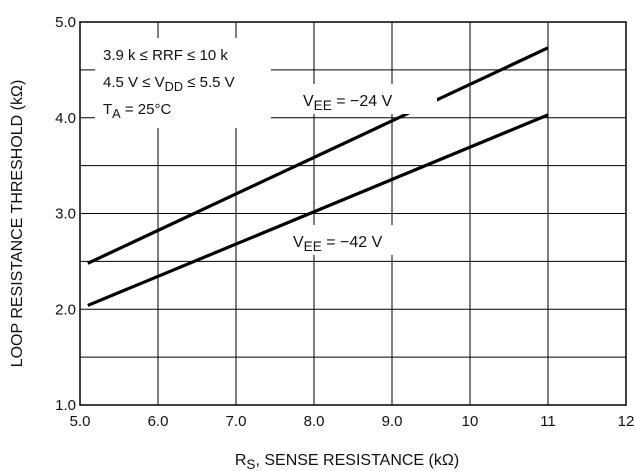 The height and width of the screenshot is (471, 635). I want to click on x-tick-label: 7.0, so click(236, 421).